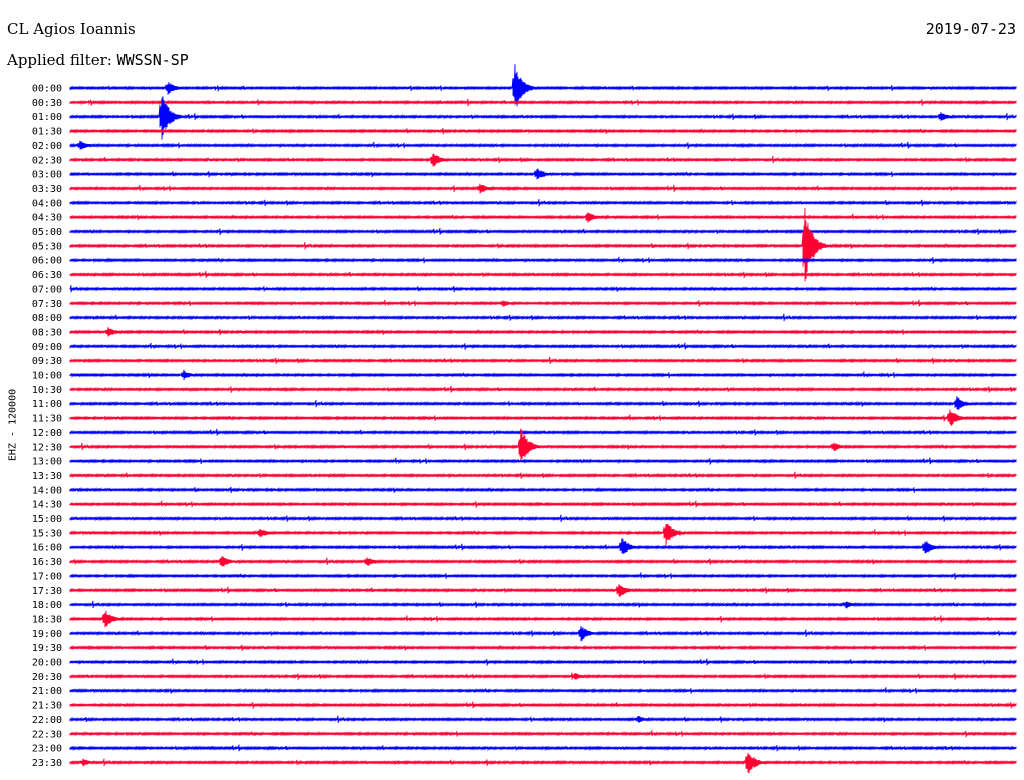 The width and height of the screenshot is (1024, 780). What do you see at coordinates (47, 376) in the screenshot?
I see `row-time-label: 10:00` at bounding box center [47, 376].